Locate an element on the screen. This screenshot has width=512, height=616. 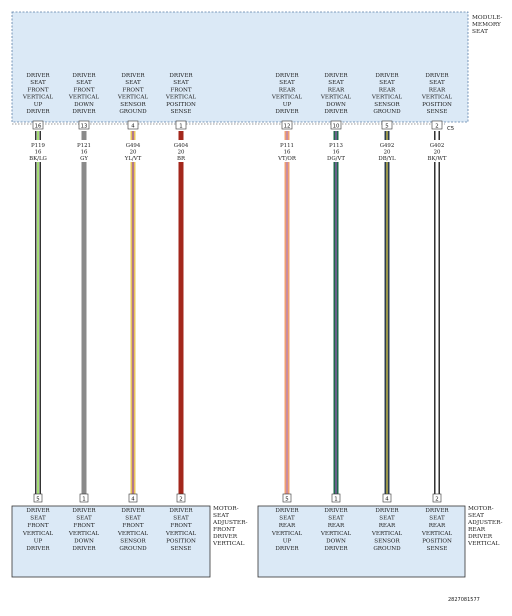
top-pin-number: 2 is located at coordinates (436, 126).